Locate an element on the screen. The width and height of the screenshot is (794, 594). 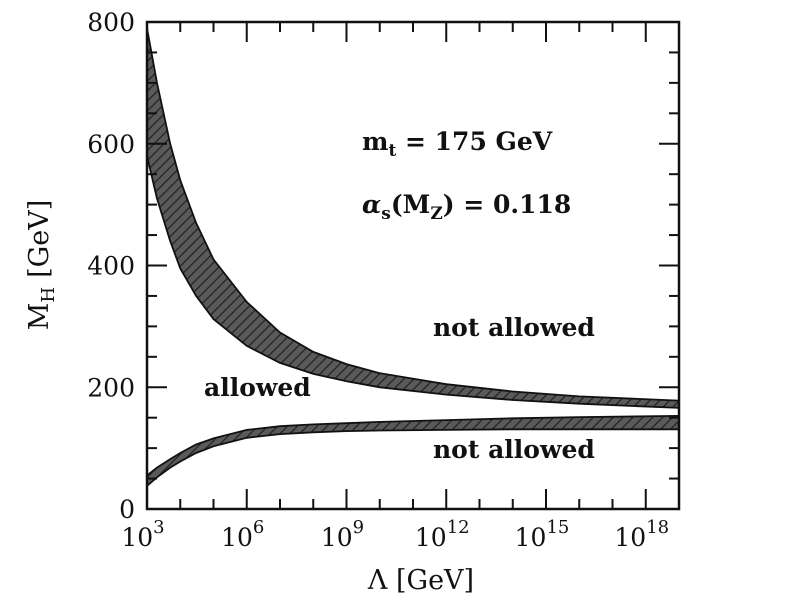
x-tick-label: 10⁶ is located at coordinates (242, 534).